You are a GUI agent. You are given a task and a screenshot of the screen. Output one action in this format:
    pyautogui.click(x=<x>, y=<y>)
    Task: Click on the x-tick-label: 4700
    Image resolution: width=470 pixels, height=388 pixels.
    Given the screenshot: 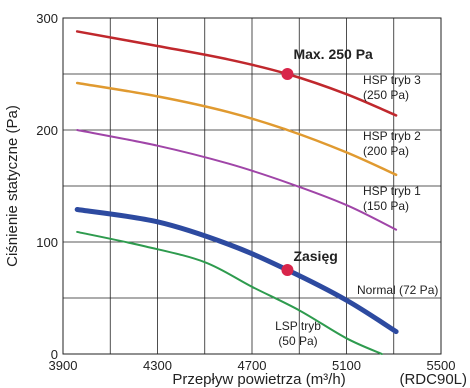 What is the action you would take?
    pyautogui.click(x=252, y=365)
    